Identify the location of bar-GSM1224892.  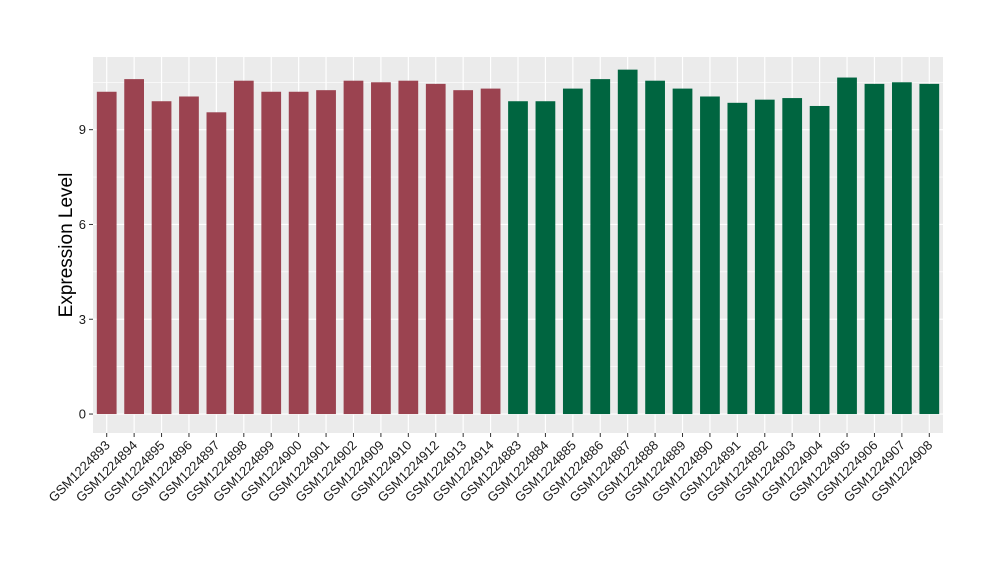
(764, 257).